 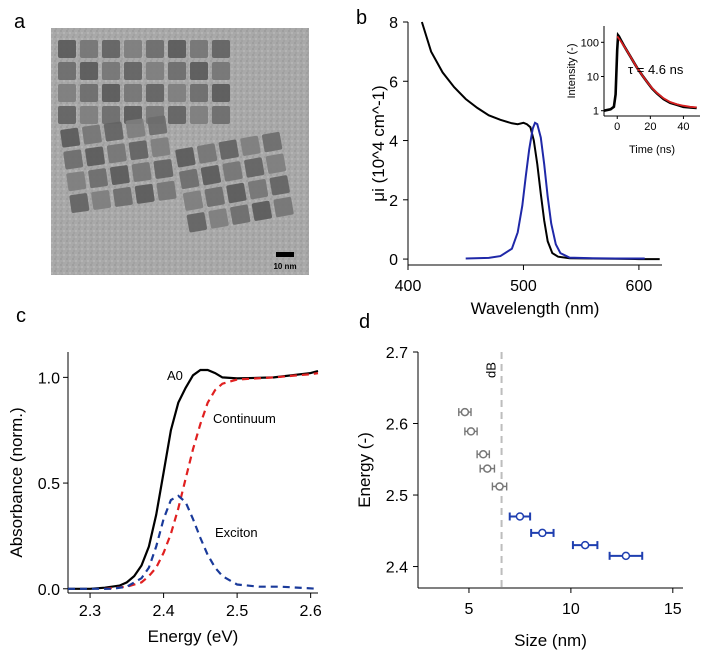 I want to click on x-tick-label: 2.4, so click(x=163, y=611).